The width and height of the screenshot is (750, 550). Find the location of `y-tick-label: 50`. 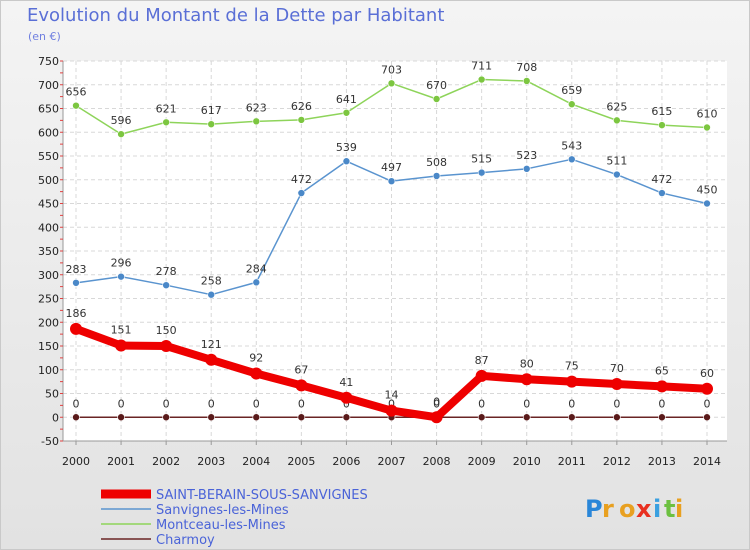

y-tick-label: 50 is located at coordinates (52, 394).